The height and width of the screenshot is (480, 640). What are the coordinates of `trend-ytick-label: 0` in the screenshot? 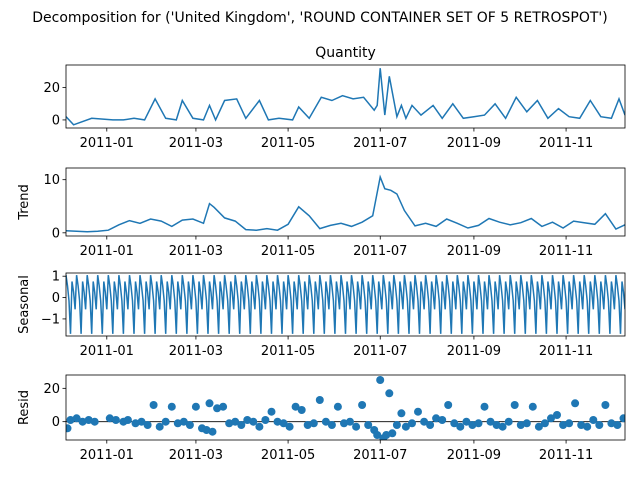 It's located at (56, 233).